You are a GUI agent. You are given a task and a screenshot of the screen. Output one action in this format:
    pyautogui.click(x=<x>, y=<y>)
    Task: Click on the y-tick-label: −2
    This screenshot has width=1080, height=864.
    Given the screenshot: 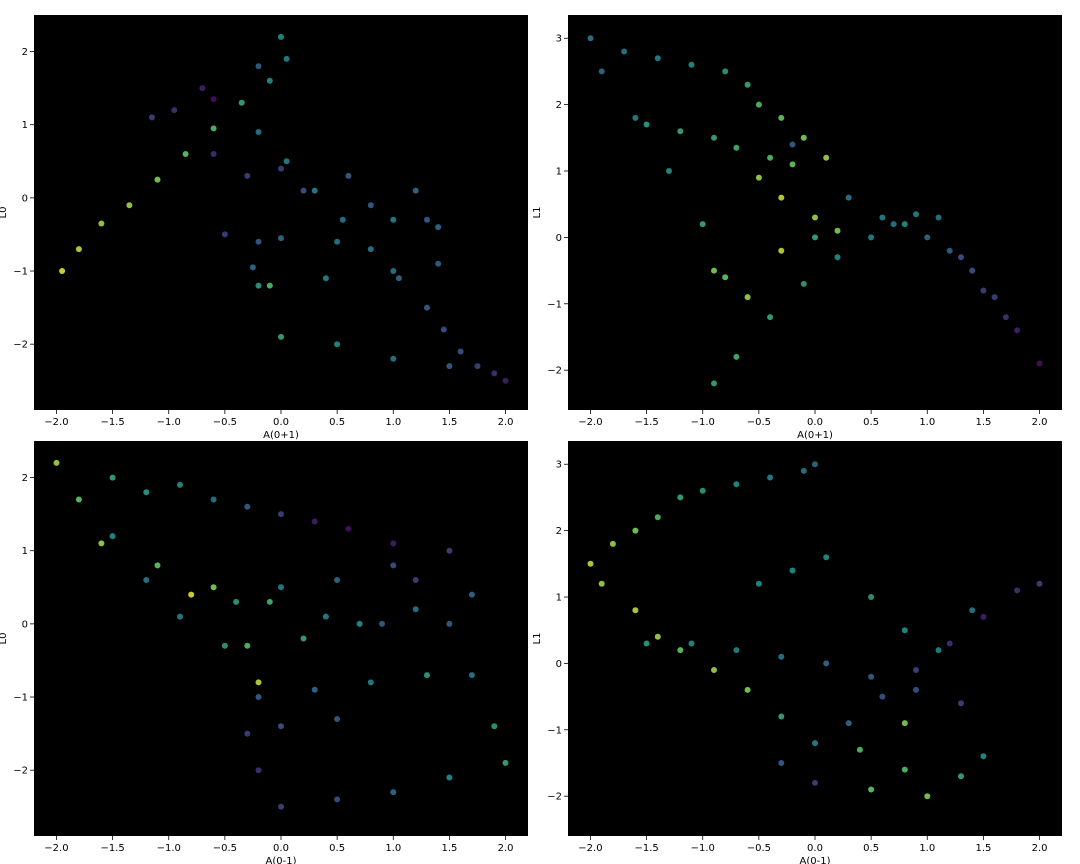 What is the action you would take?
    pyautogui.click(x=20, y=345)
    